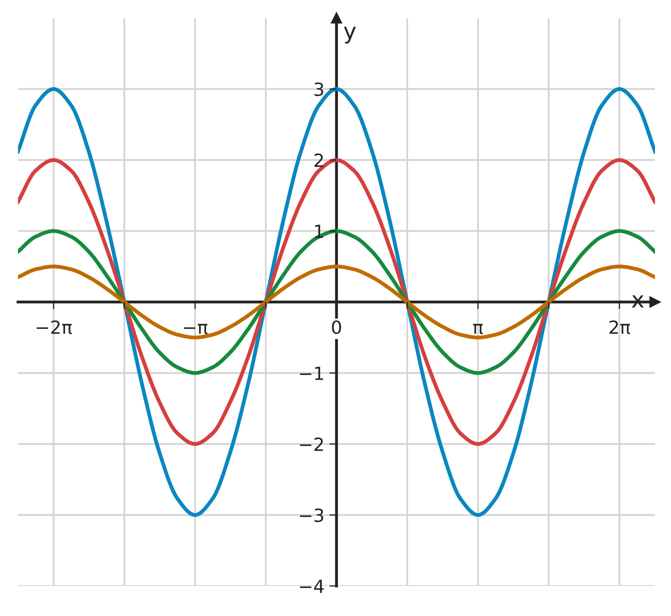 The width and height of the screenshot is (671, 616). What do you see at coordinates (620, 327) in the screenshot?
I see `x-tick-label: 2π` at bounding box center [620, 327].